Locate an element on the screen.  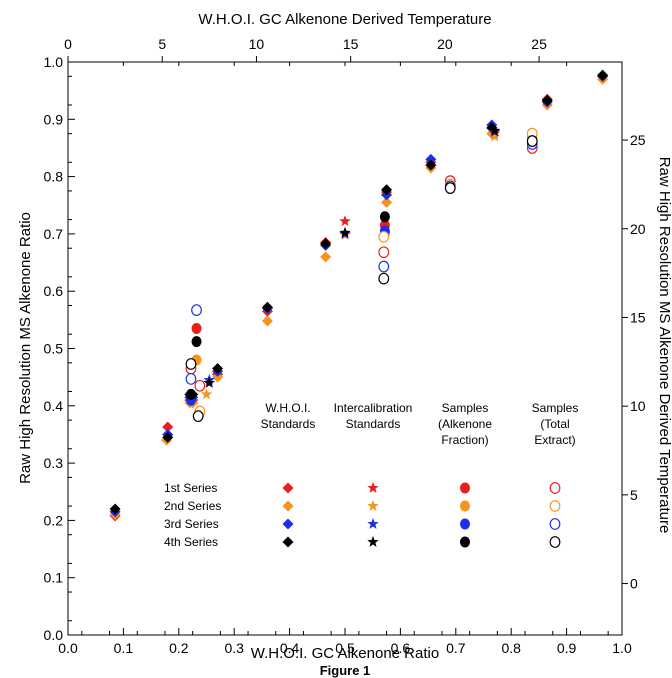
x-tick-label: 0.2 is located at coordinates (179, 648).